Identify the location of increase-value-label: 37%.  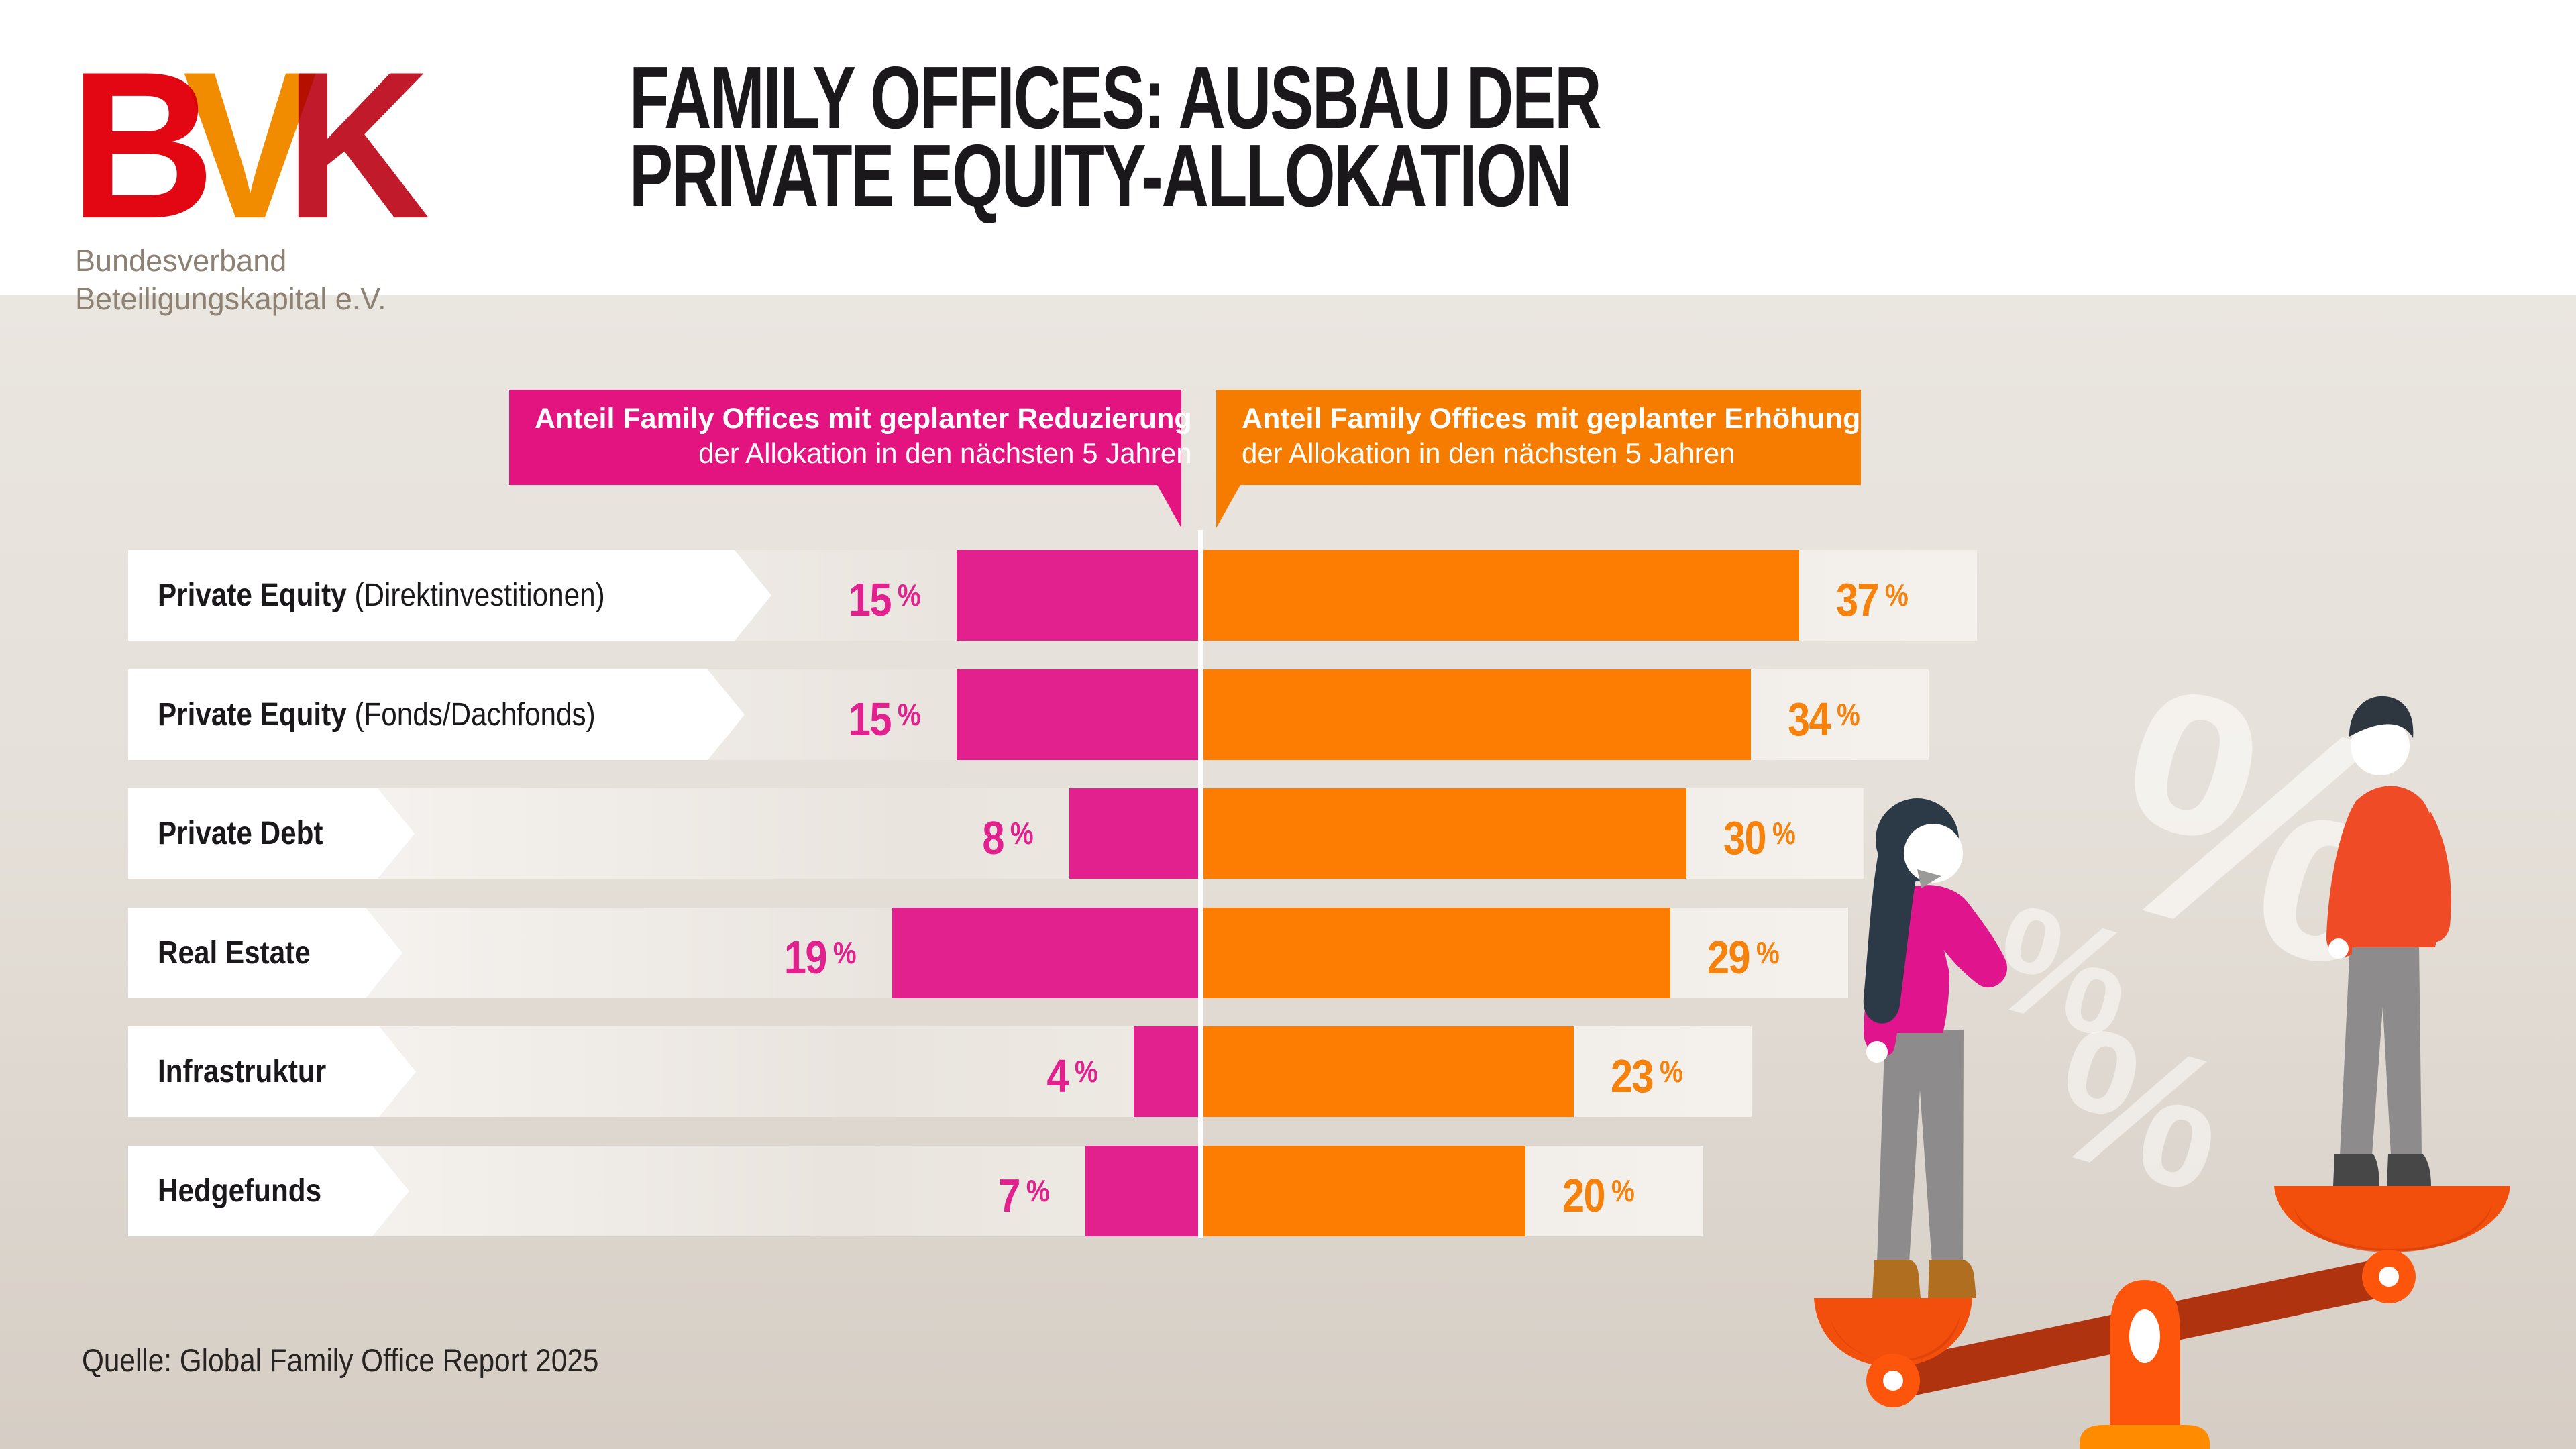
(1872, 600).